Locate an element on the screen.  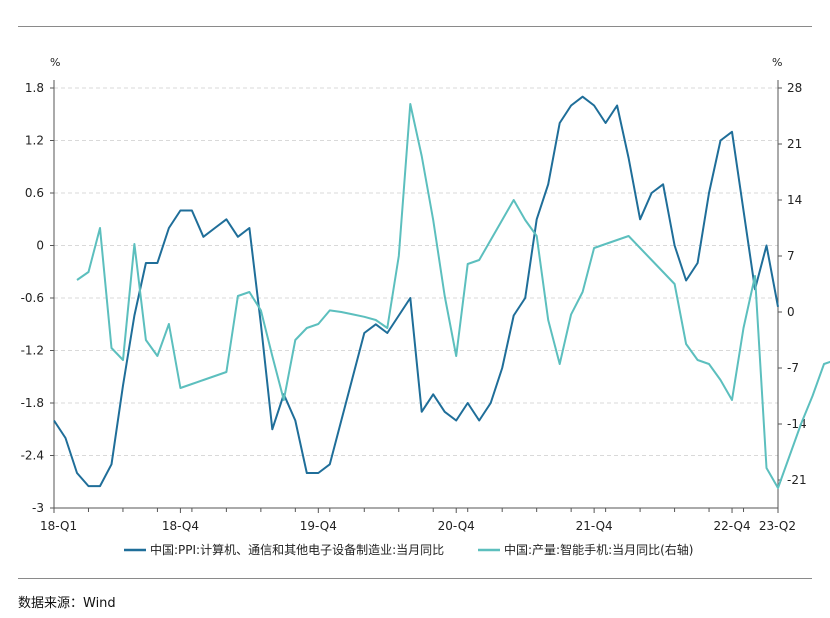
right-tick-label: 14 is located at coordinates (794, 200).